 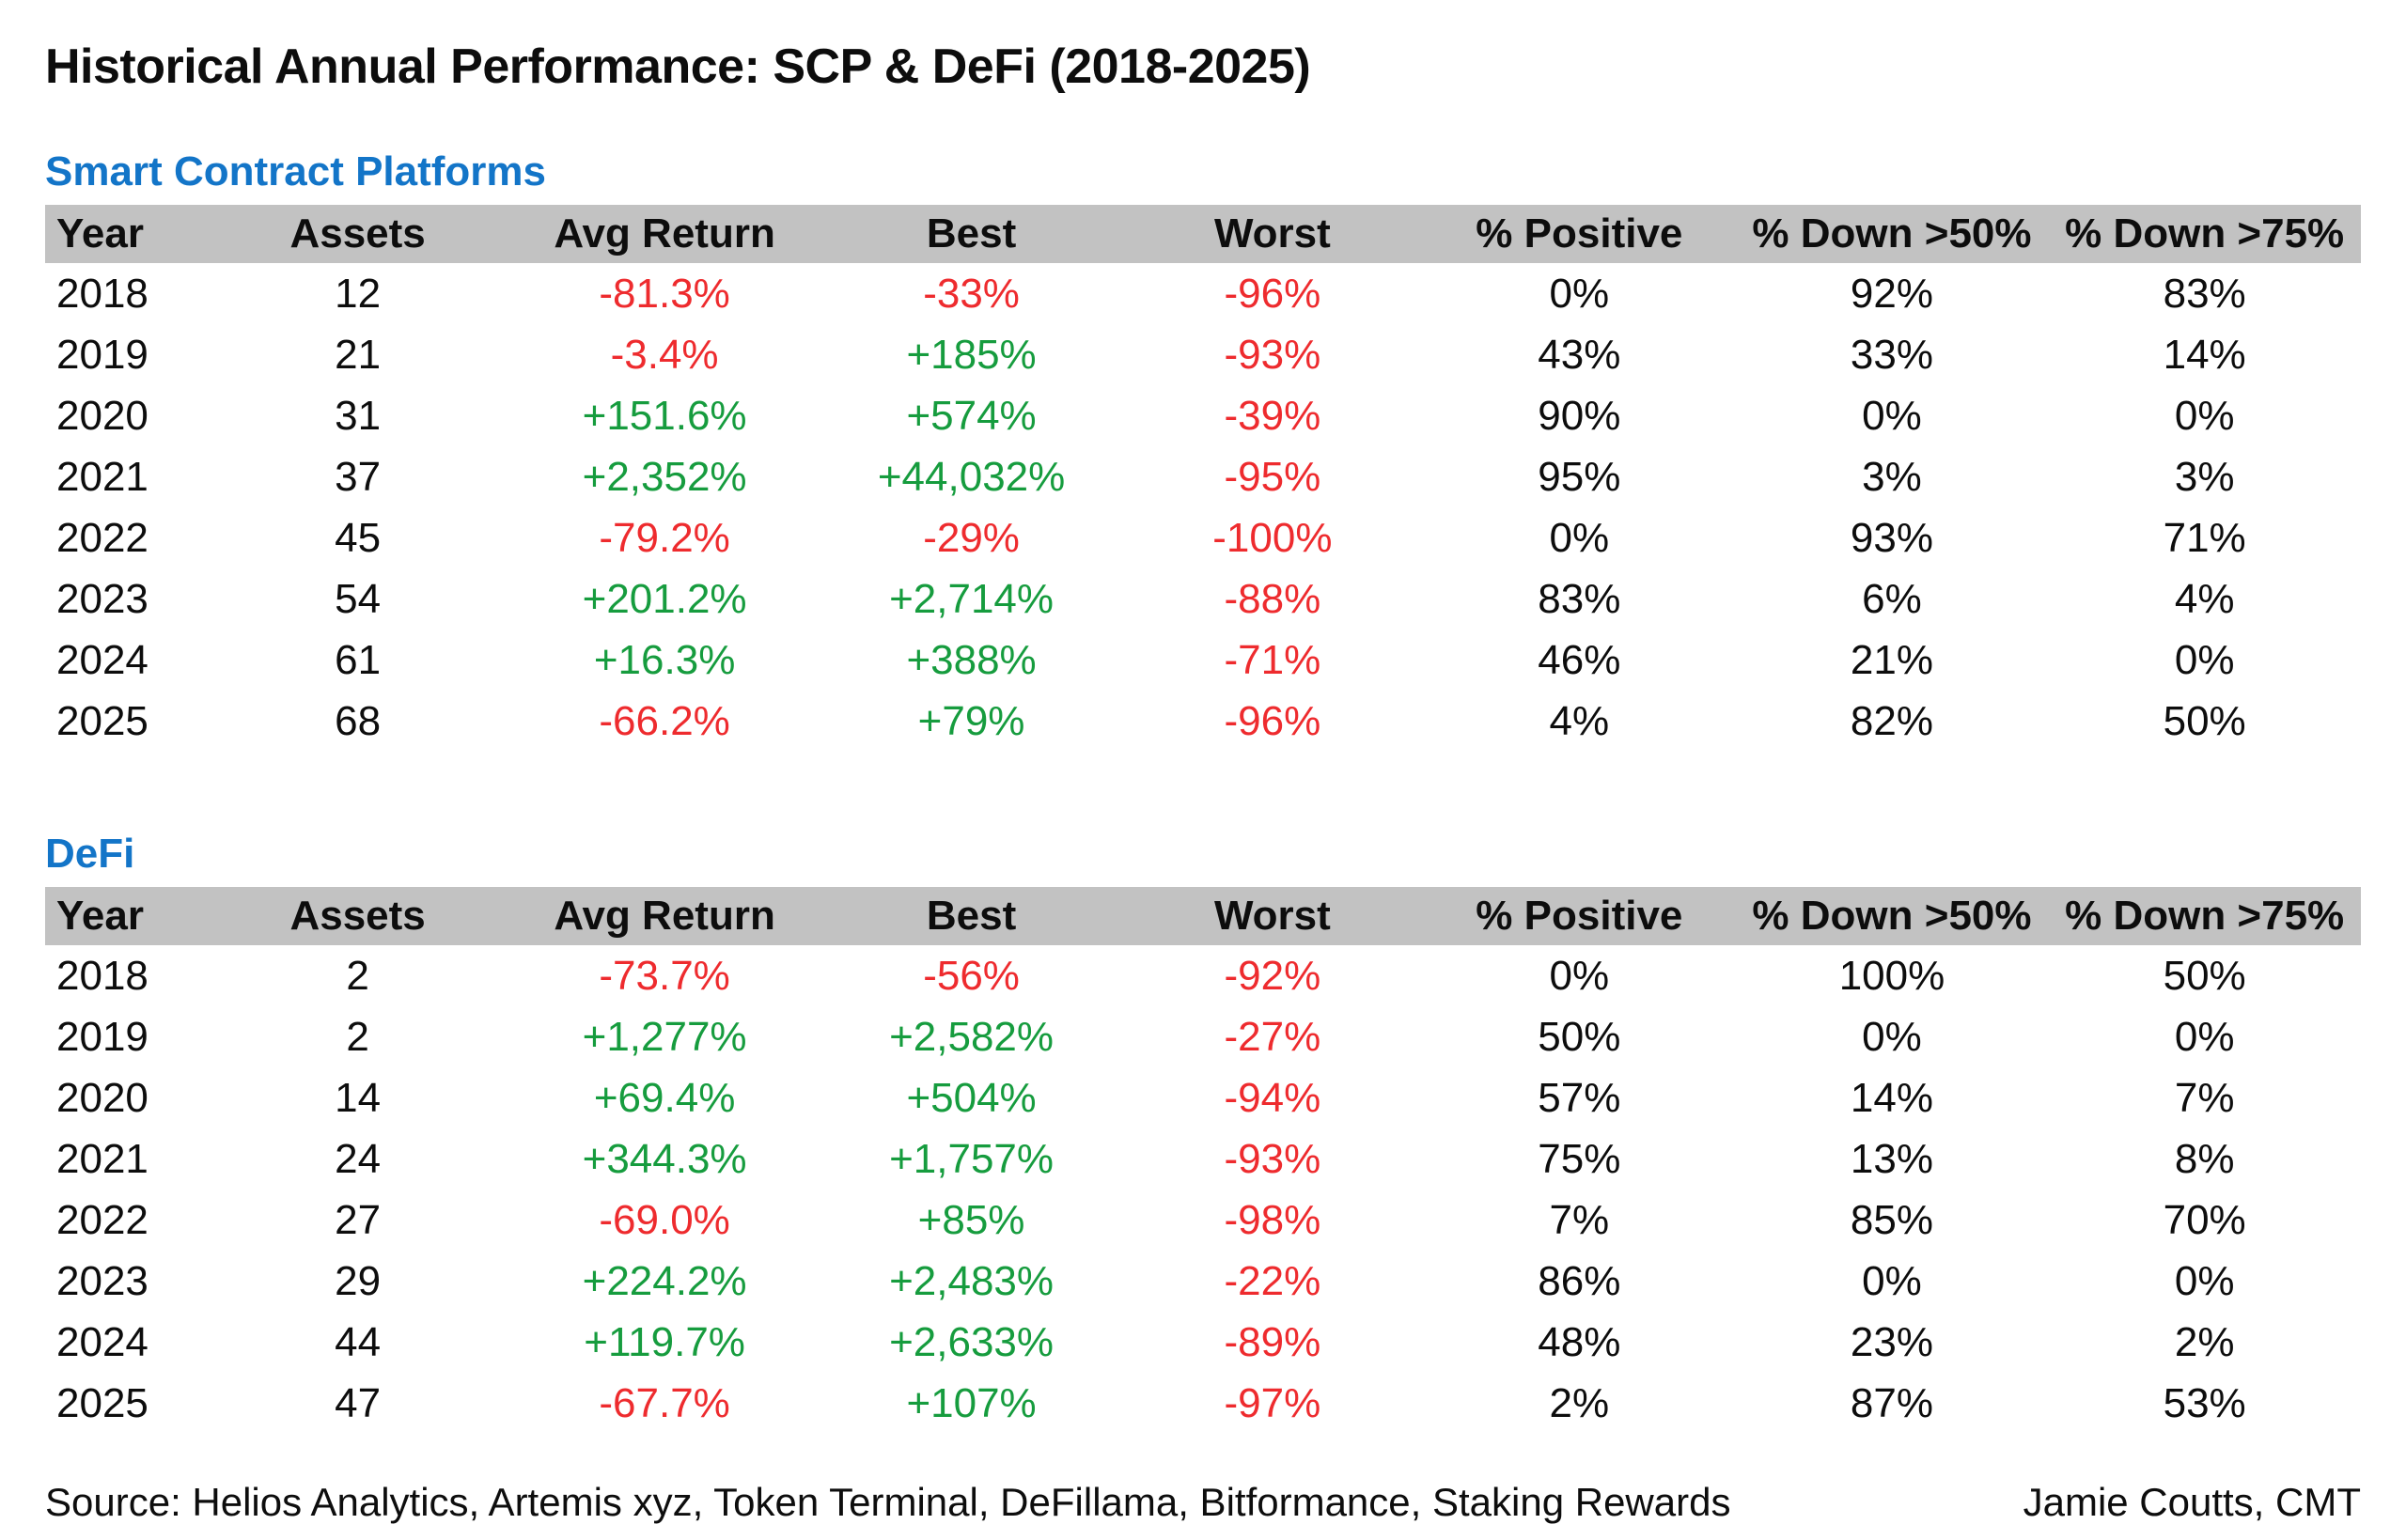 What do you see at coordinates (357, 233) in the screenshot?
I see `column-header: Assets` at bounding box center [357, 233].